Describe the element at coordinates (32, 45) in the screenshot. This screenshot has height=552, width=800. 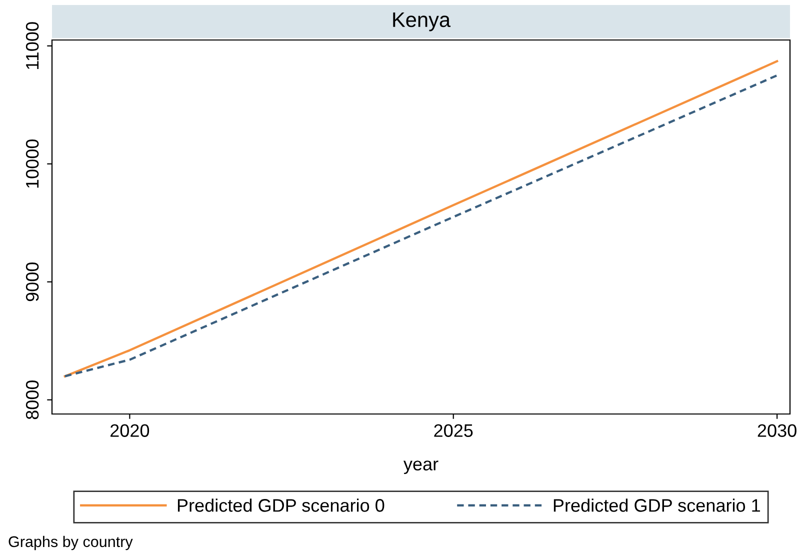
I see `y-tick-label: 11000` at that location.